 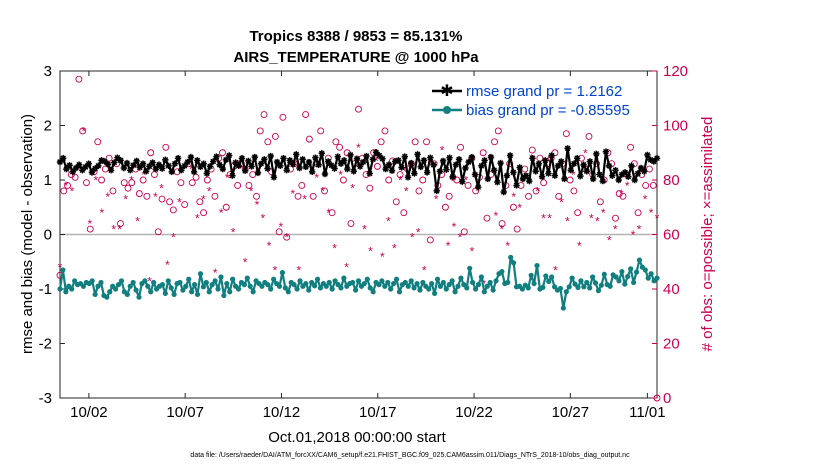 What do you see at coordinates (269, 246) in the screenshot?
I see `obs-assimilated-point-35: *` at bounding box center [269, 246].